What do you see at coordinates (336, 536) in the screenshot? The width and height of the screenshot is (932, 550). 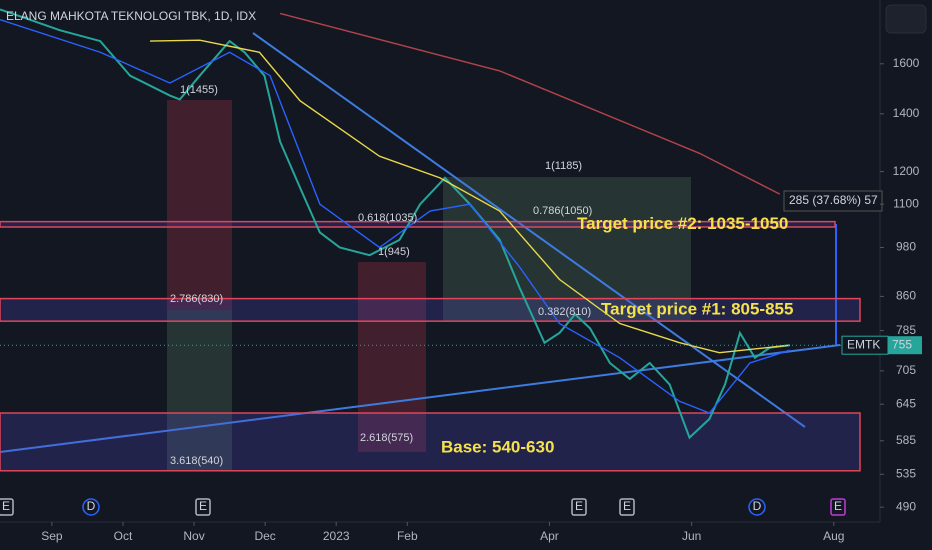 I see `x-tick-label: 2023` at bounding box center [336, 536].